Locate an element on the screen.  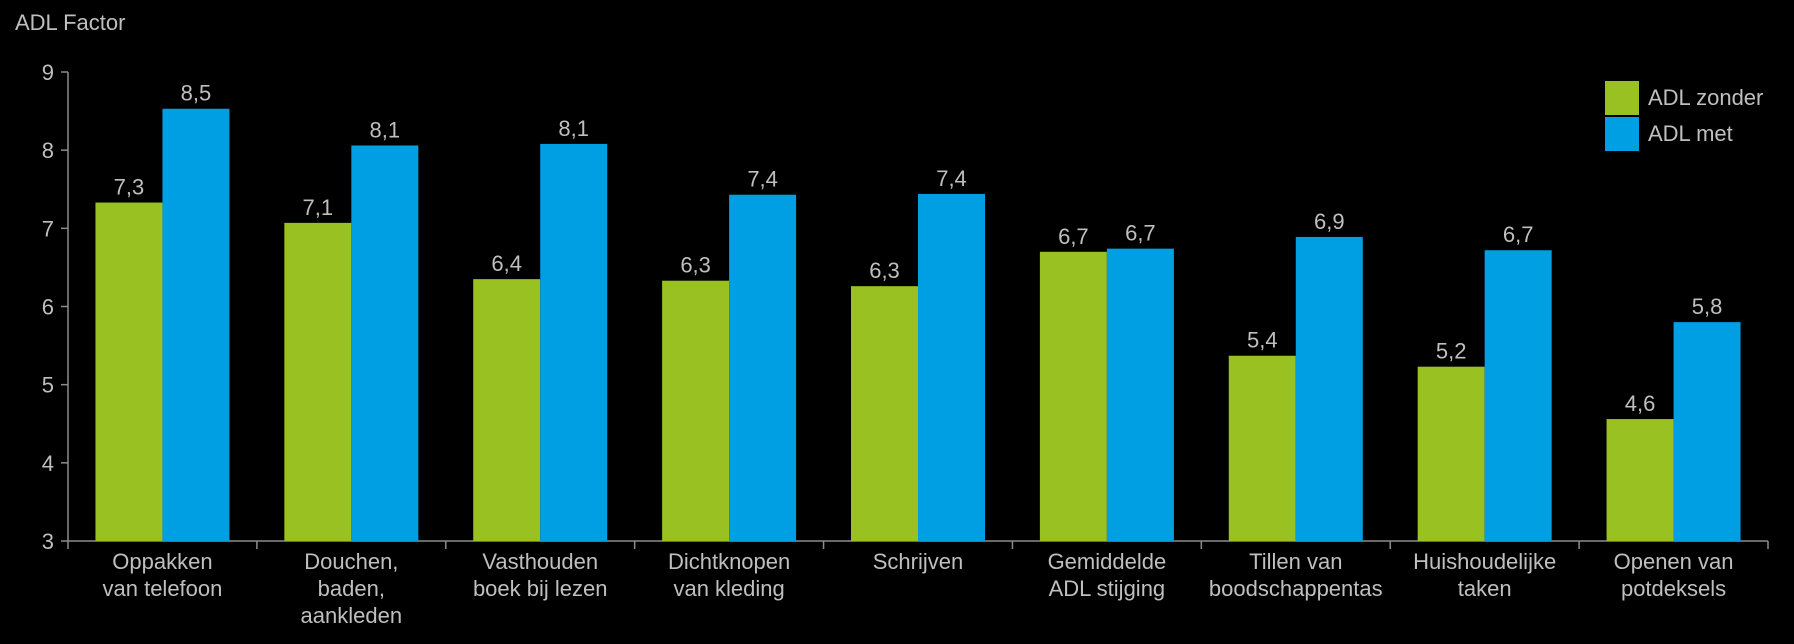
data-label: 6,4 is located at coordinates (506, 263).